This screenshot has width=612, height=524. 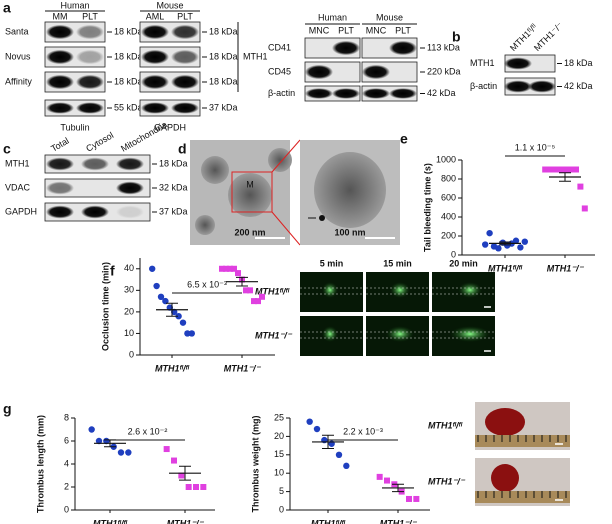 What do you see at coordinates (40, 464) in the screenshot?
I see `y-axis-label: Thrombus length (mm)` at bounding box center [40, 464].